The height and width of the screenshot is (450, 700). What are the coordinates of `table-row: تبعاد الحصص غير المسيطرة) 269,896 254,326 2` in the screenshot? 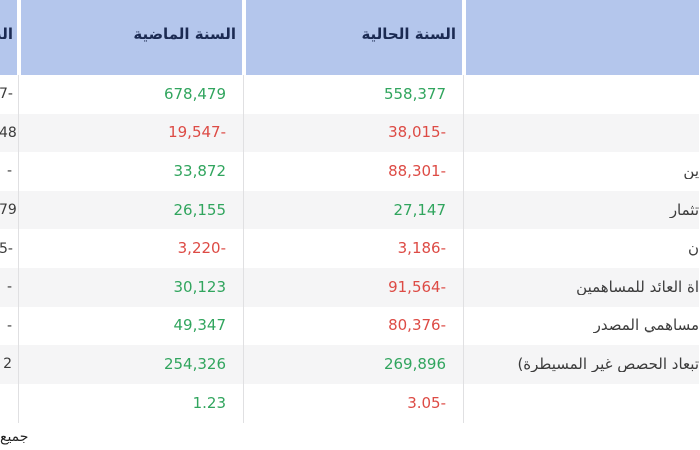 It's located at (350, 364).